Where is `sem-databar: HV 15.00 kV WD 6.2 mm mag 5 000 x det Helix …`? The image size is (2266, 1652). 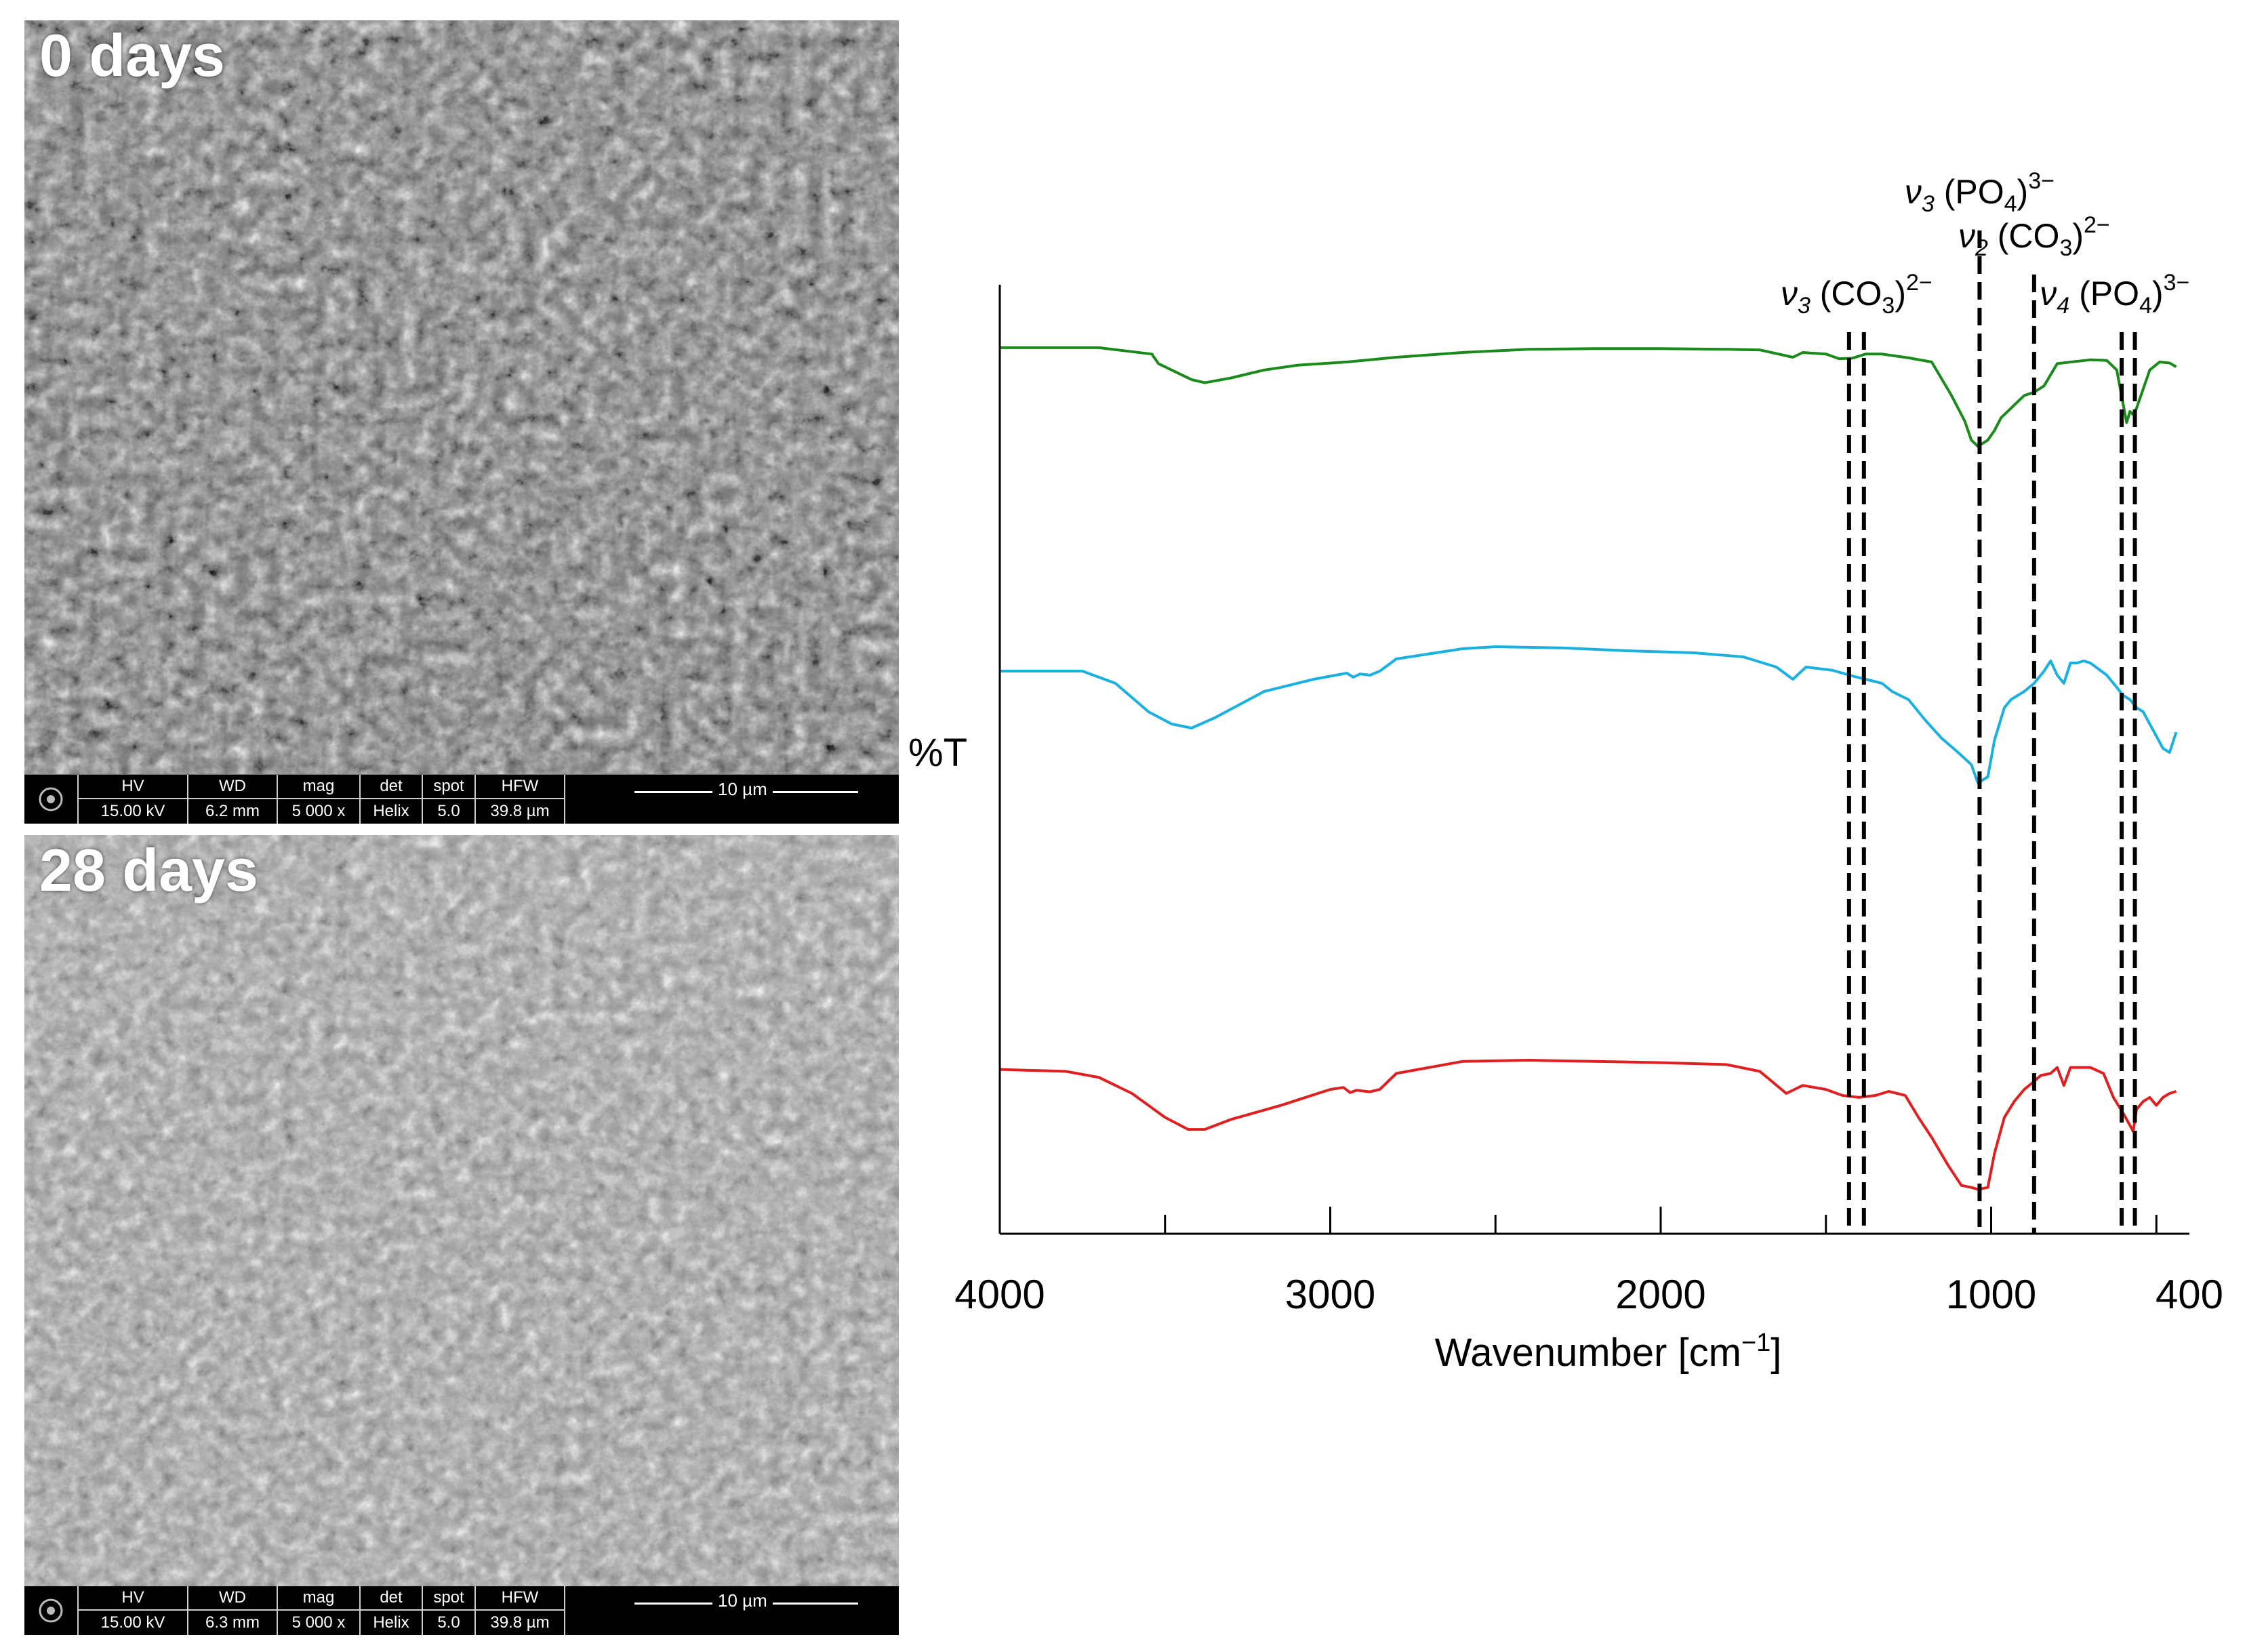 sem-databar: HV 15.00 kV WD 6.2 mm mag 5 000 x det Helix … is located at coordinates (461, 799).